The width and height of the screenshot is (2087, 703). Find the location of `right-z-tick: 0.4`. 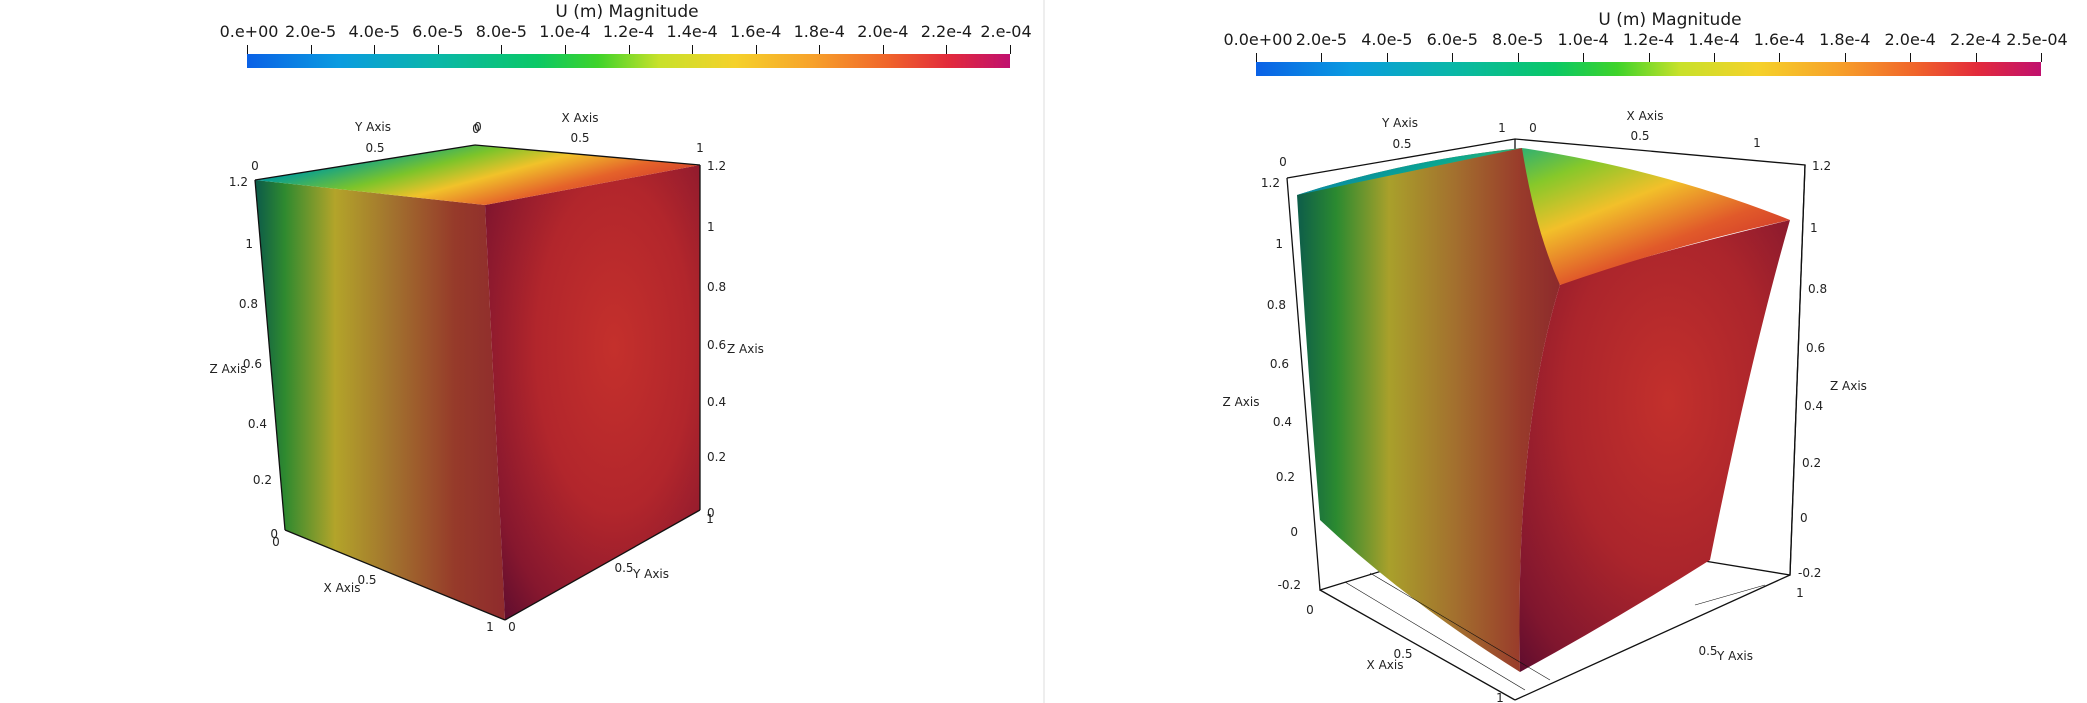

right-z-tick: 0.4 is located at coordinates (1813, 406).